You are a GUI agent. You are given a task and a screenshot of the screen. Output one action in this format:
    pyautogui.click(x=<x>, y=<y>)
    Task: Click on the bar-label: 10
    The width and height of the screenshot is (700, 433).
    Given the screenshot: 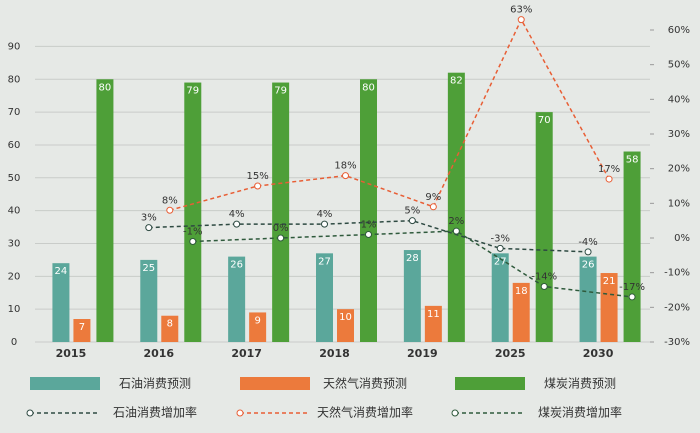 What is the action you would take?
    pyautogui.click(x=345, y=317)
    